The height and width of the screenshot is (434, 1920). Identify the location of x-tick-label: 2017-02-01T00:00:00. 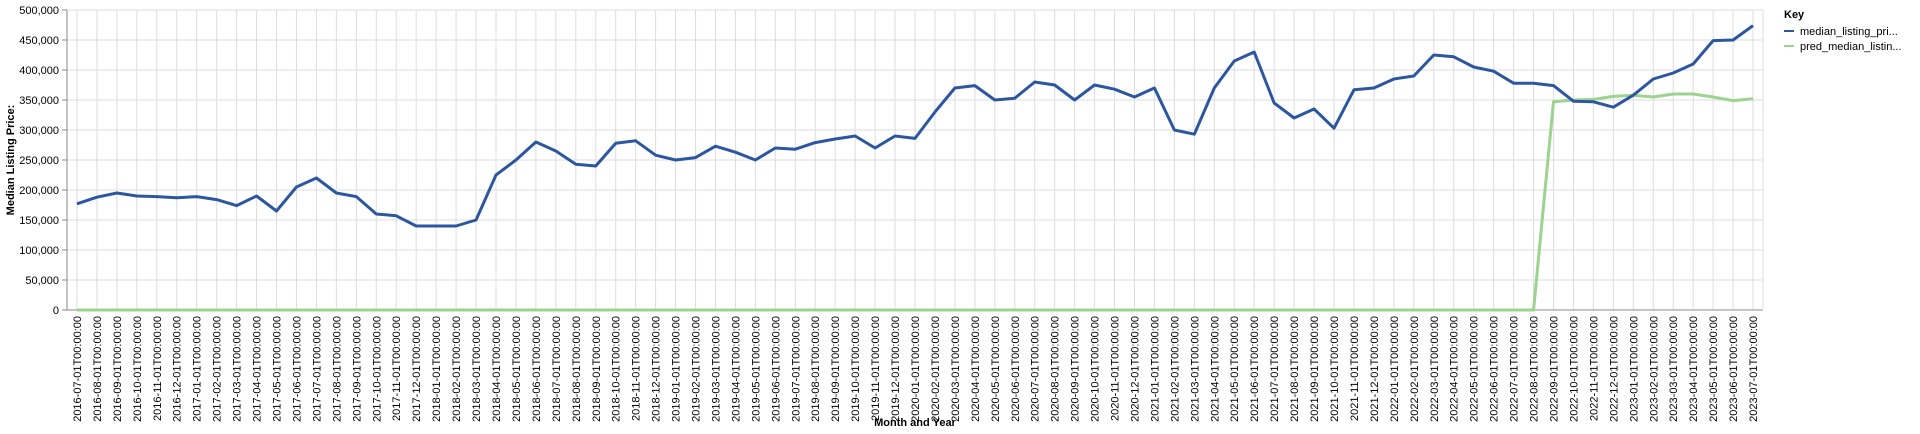
(218, 369).